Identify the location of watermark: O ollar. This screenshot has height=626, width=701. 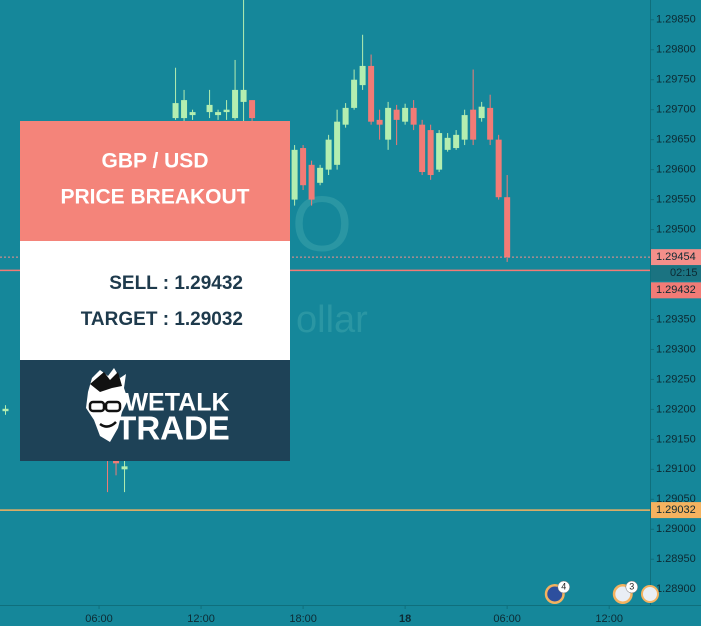
(330, 260).